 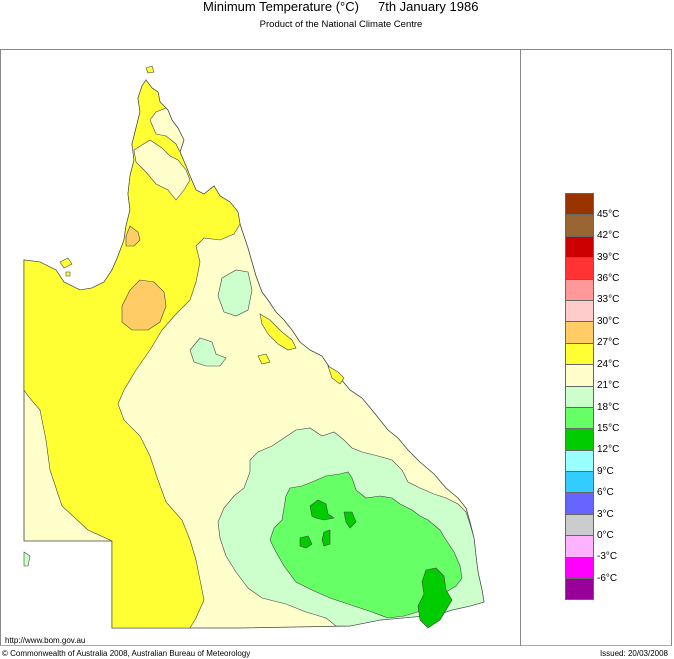 I want to click on zone-24-27-coast2, so click(x=336, y=375).